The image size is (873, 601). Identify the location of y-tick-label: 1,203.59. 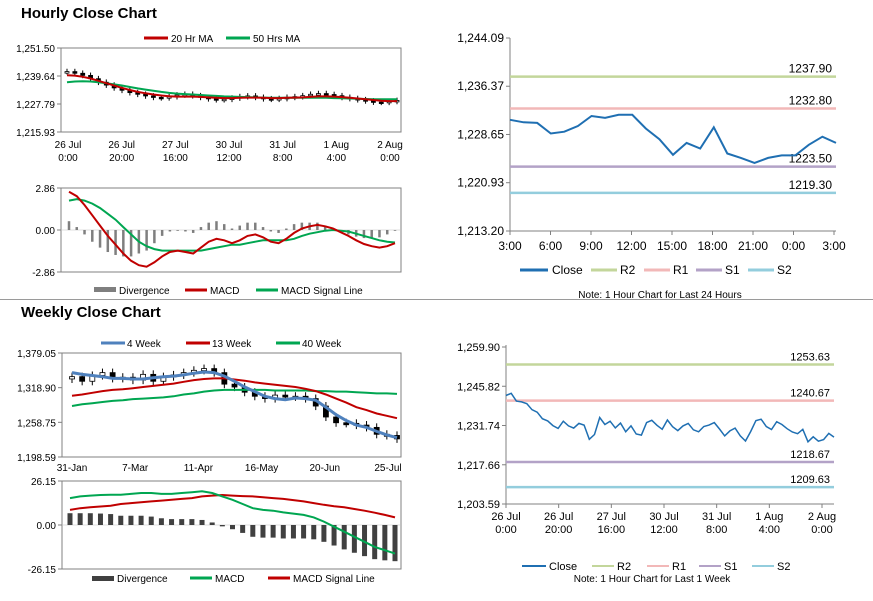
(478, 505).